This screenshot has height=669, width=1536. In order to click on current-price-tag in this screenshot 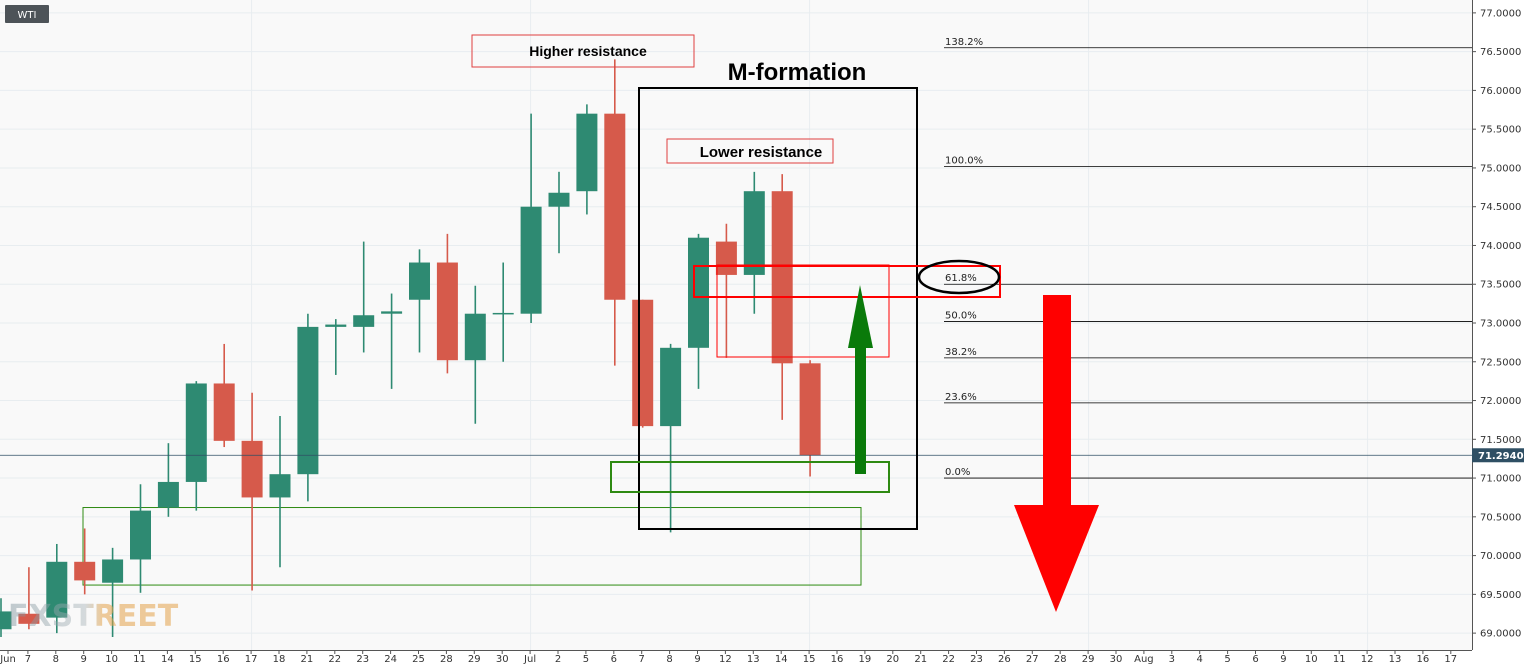, I will do `click(1498, 455)`.